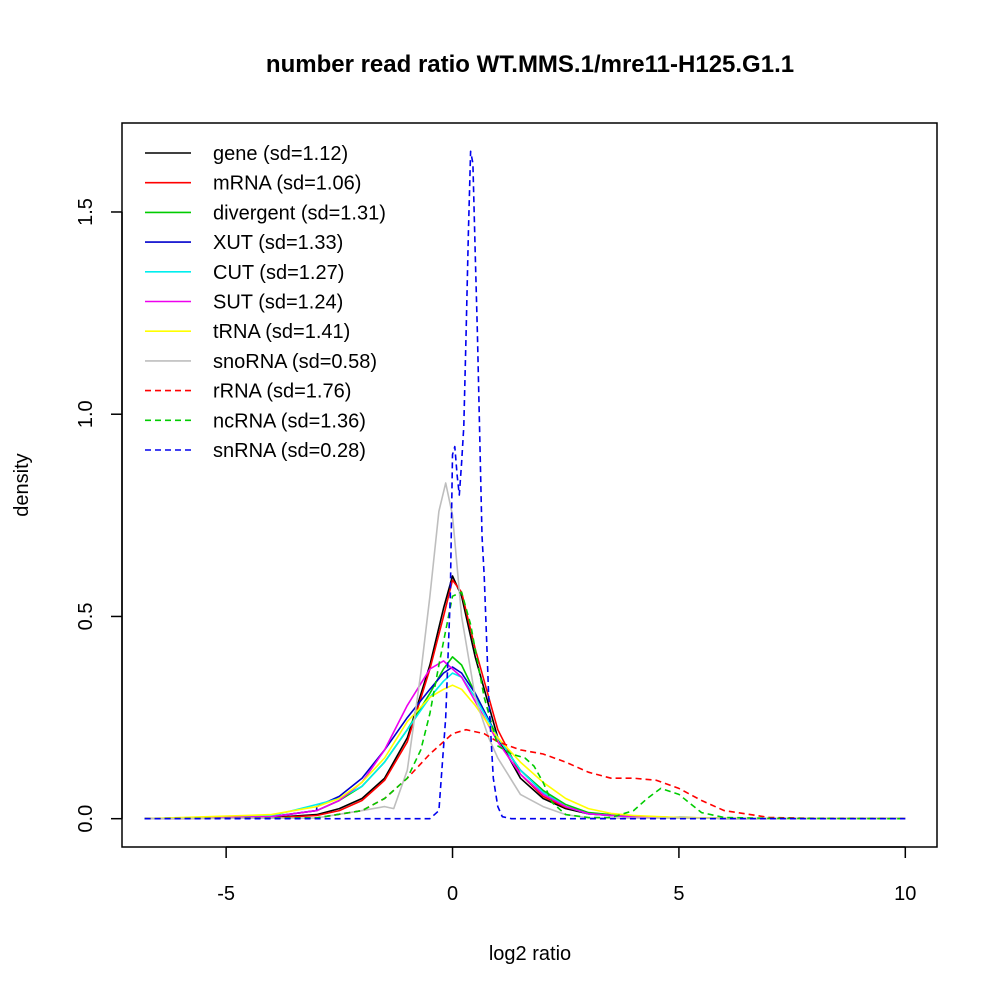  Describe the element at coordinates (566, 875) in the screenshot. I see `x-axis: -5 0 5 10` at that location.